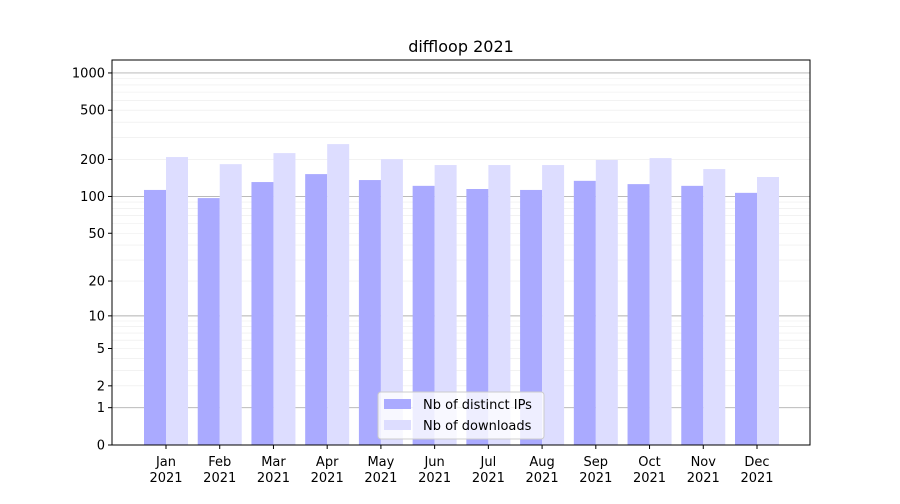 The image size is (900, 504). What do you see at coordinates (273, 470) in the screenshot?
I see `x-tick-label: Mar 2021` at bounding box center [273, 470].